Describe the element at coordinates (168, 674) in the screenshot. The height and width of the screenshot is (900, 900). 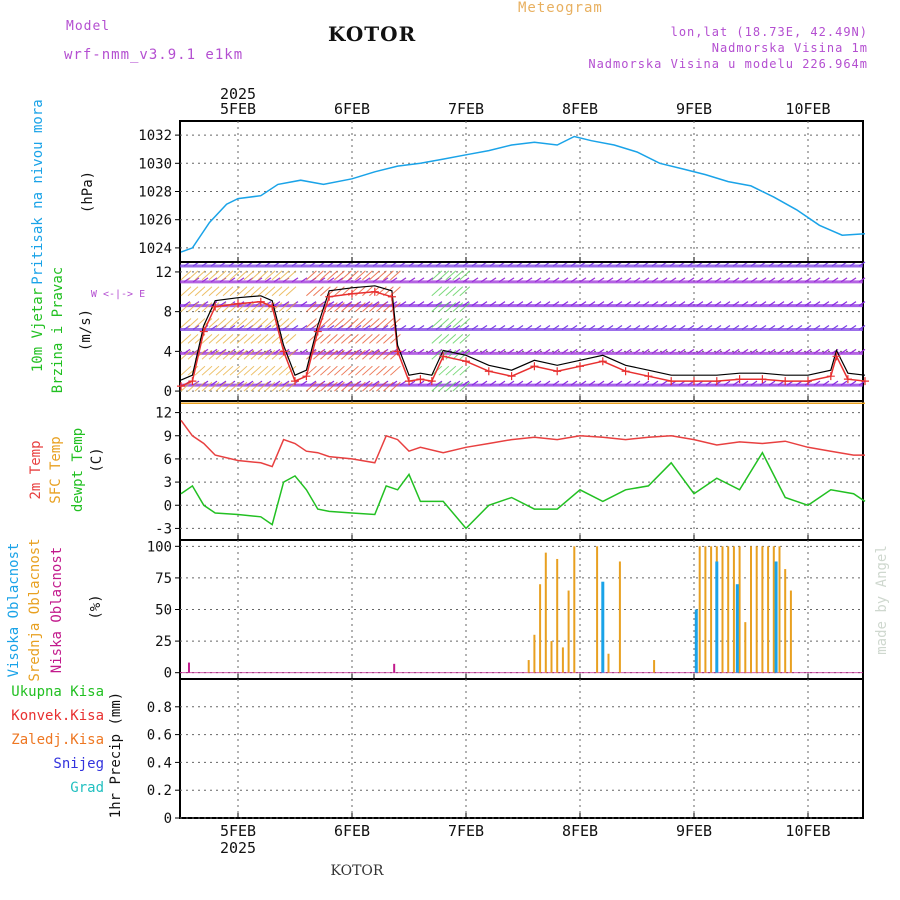
I see `y-tick-label: 0` at that location.